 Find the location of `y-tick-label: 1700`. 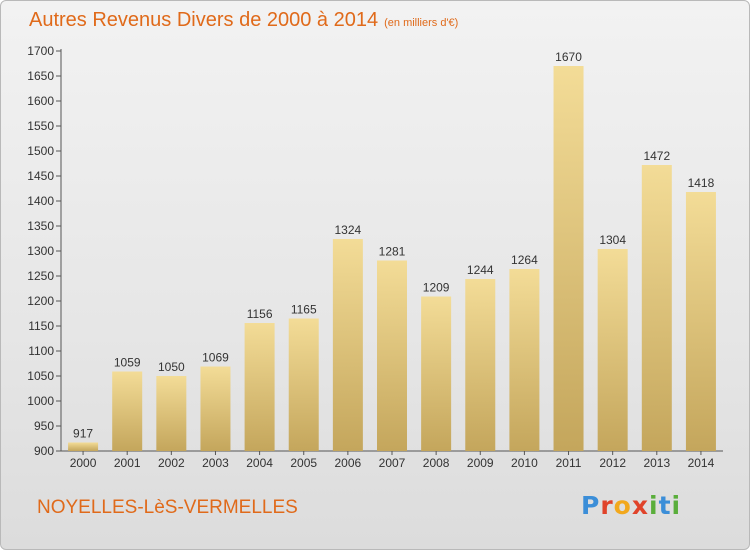

y-tick-label: 1700 is located at coordinates (40, 51).